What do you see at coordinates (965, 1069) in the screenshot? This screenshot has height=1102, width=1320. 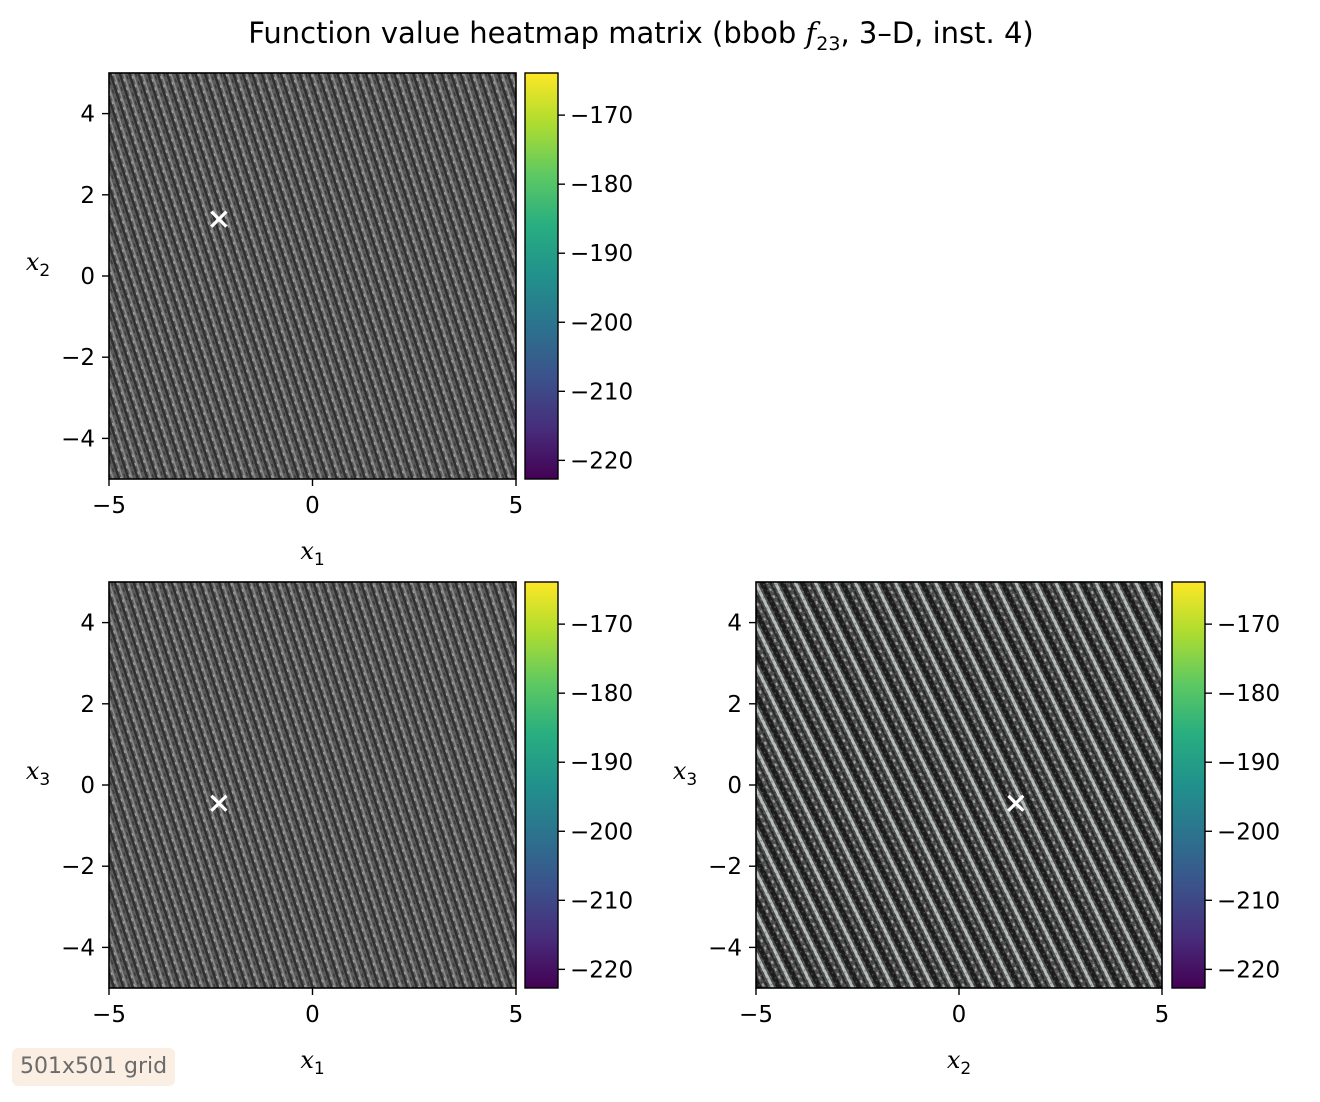 I see `x-axis-label-sub: 2` at bounding box center [965, 1069].